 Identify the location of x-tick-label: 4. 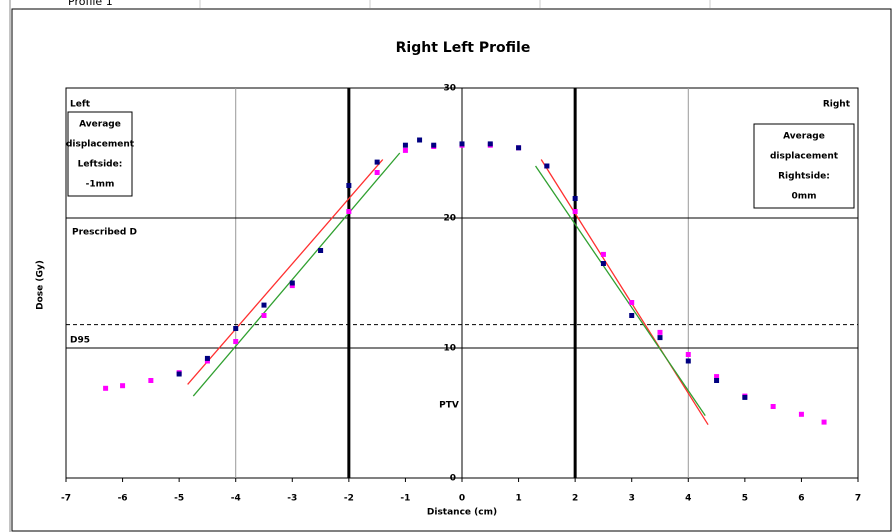
(688, 499).